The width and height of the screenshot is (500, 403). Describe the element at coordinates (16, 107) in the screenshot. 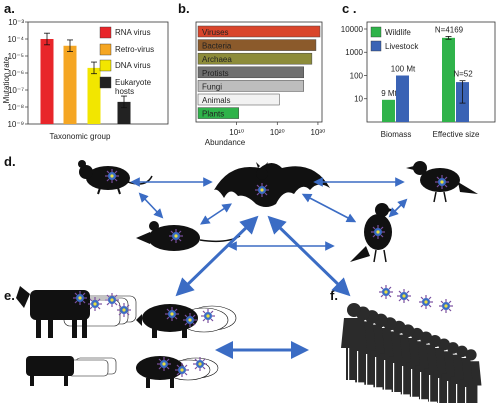

I see `y-tick-label: 10⁻⁸` at that location.